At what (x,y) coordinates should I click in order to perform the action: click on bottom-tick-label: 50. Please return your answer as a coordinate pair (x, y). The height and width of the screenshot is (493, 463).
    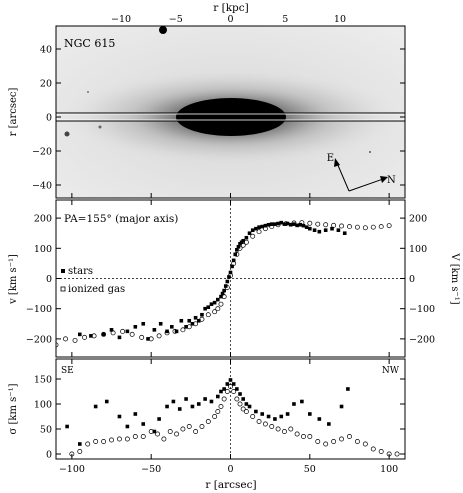
    Looking at the image, I should click on (310, 469).